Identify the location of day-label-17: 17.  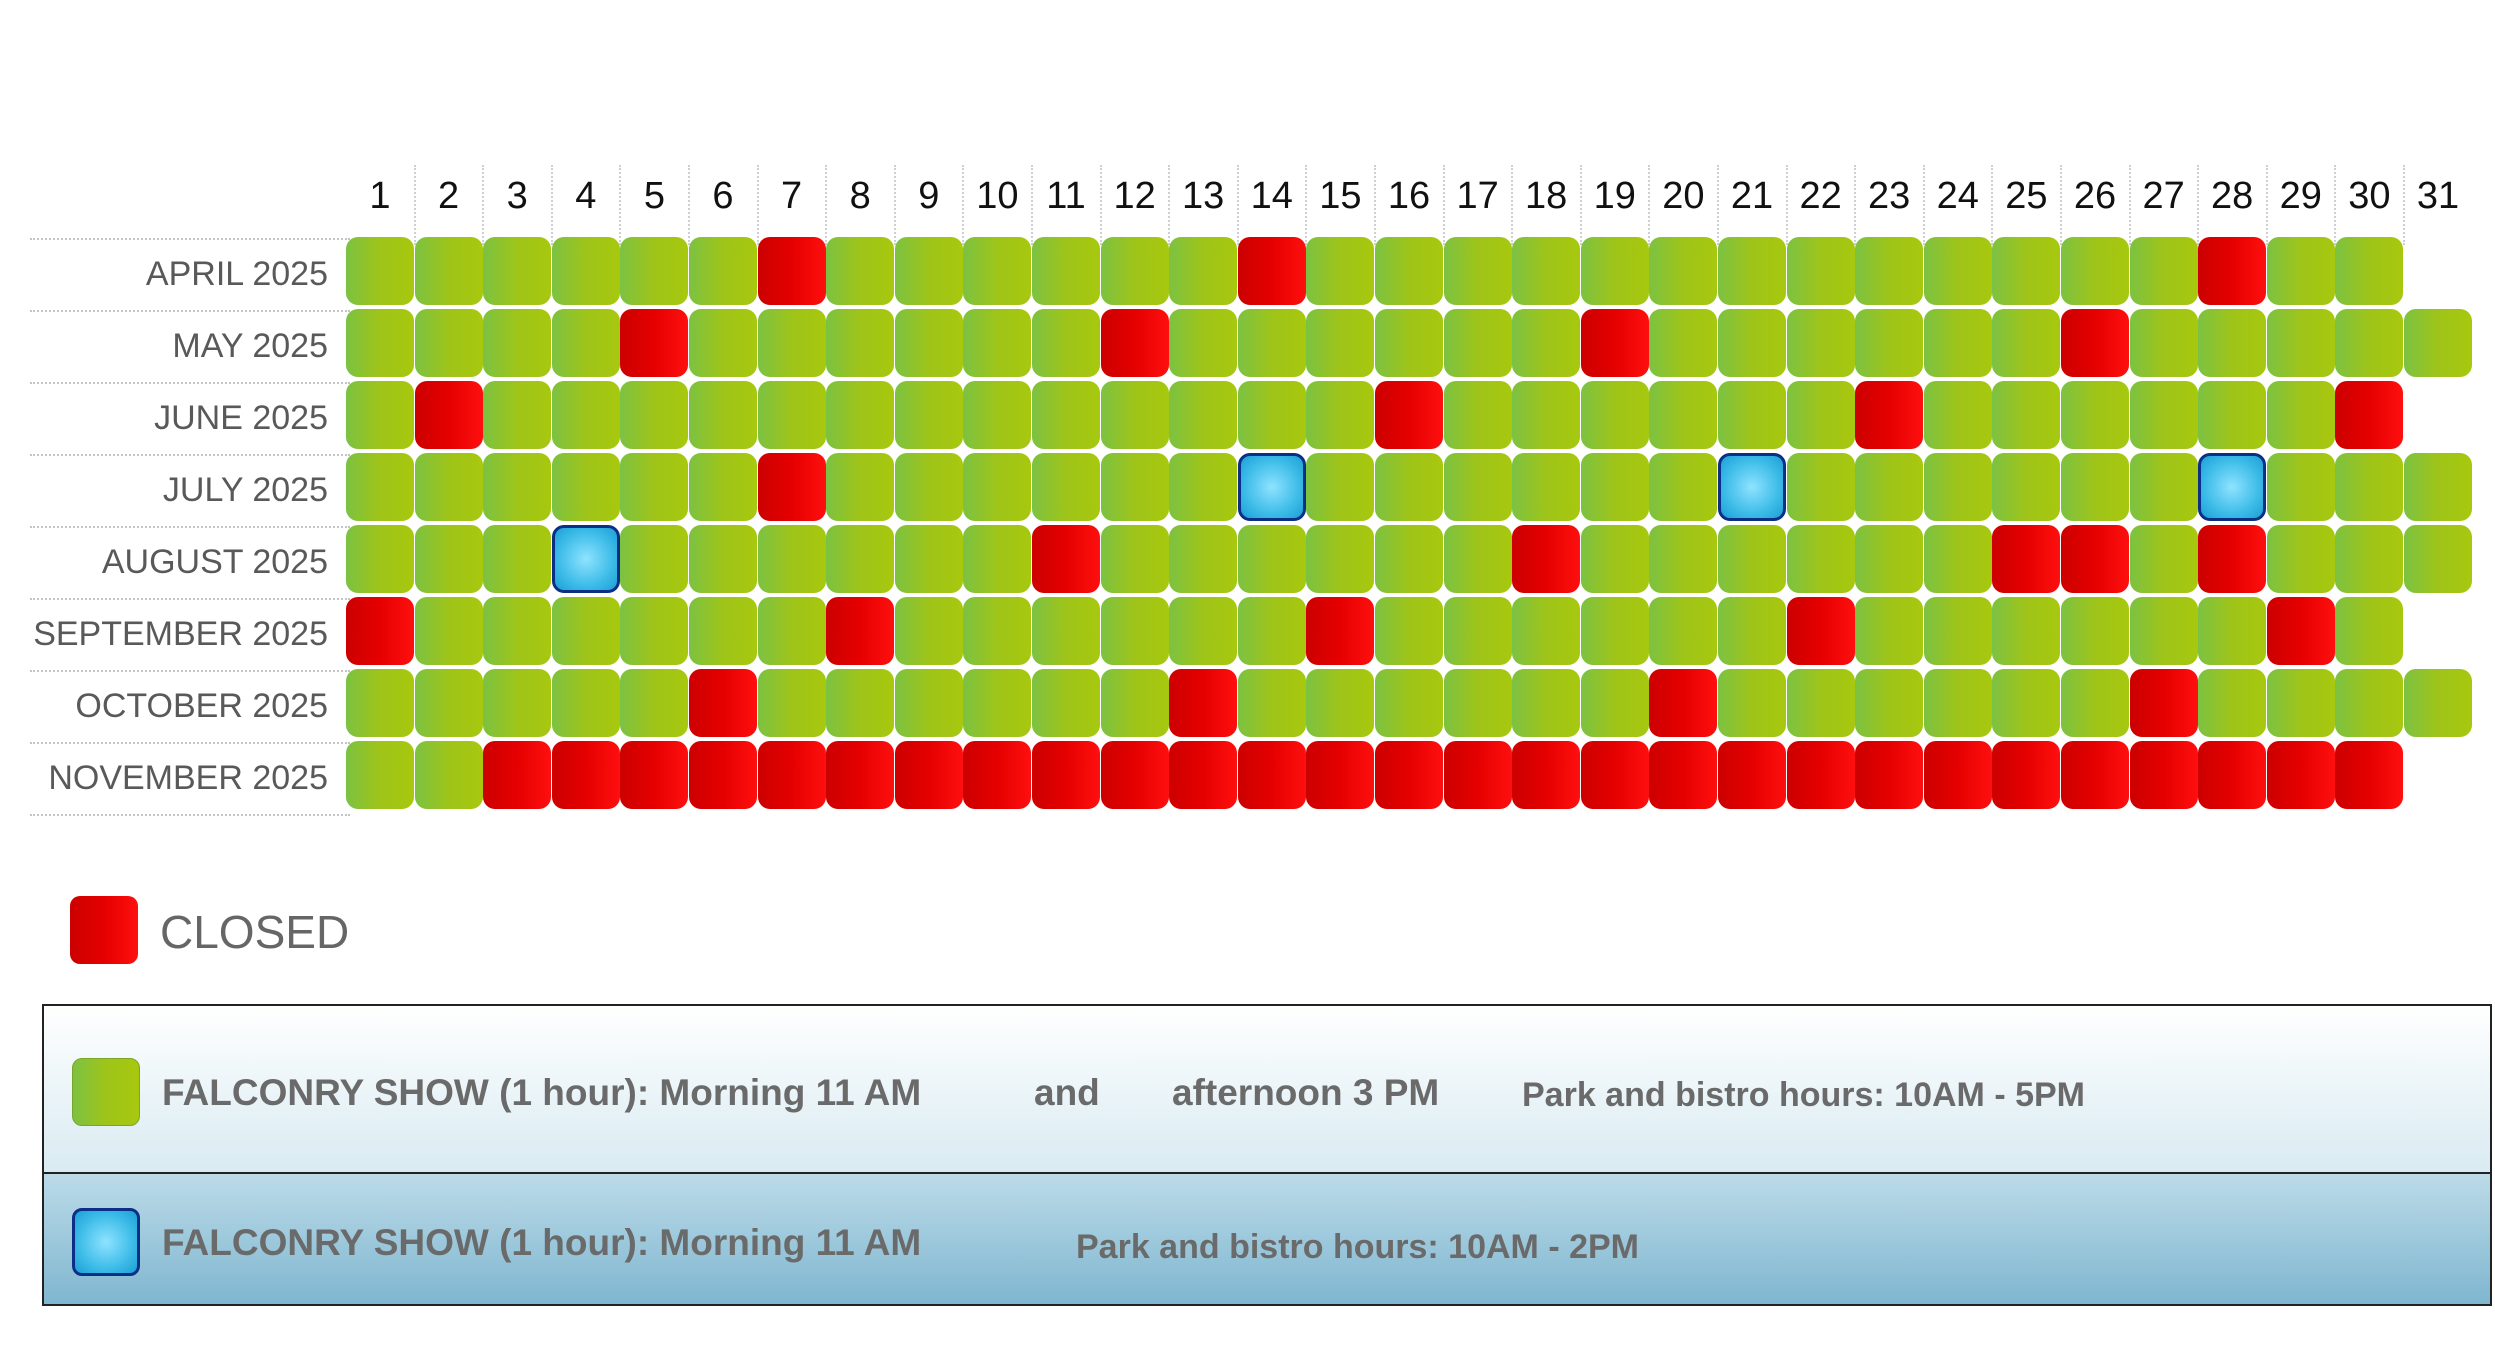
(1477, 196).